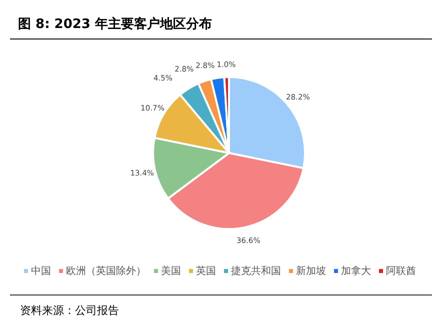  What do you see at coordinates (41, 271) in the screenshot?
I see `legend-label: 中国` at bounding box center [41, 271].